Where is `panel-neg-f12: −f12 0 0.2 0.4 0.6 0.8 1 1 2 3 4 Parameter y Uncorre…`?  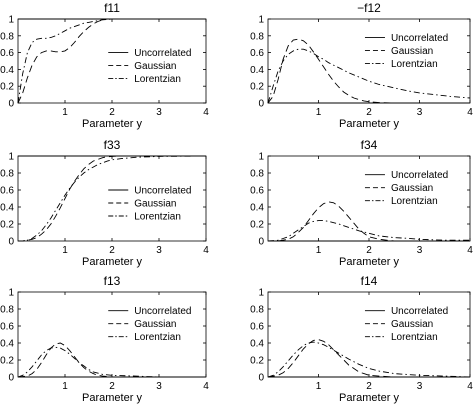 panel-neg-f12: −f12 0 0.2 0.4 0.6 0.8 1 1 2 3 4 Parameter y Uncorre… is located at coordinates (361, 65).